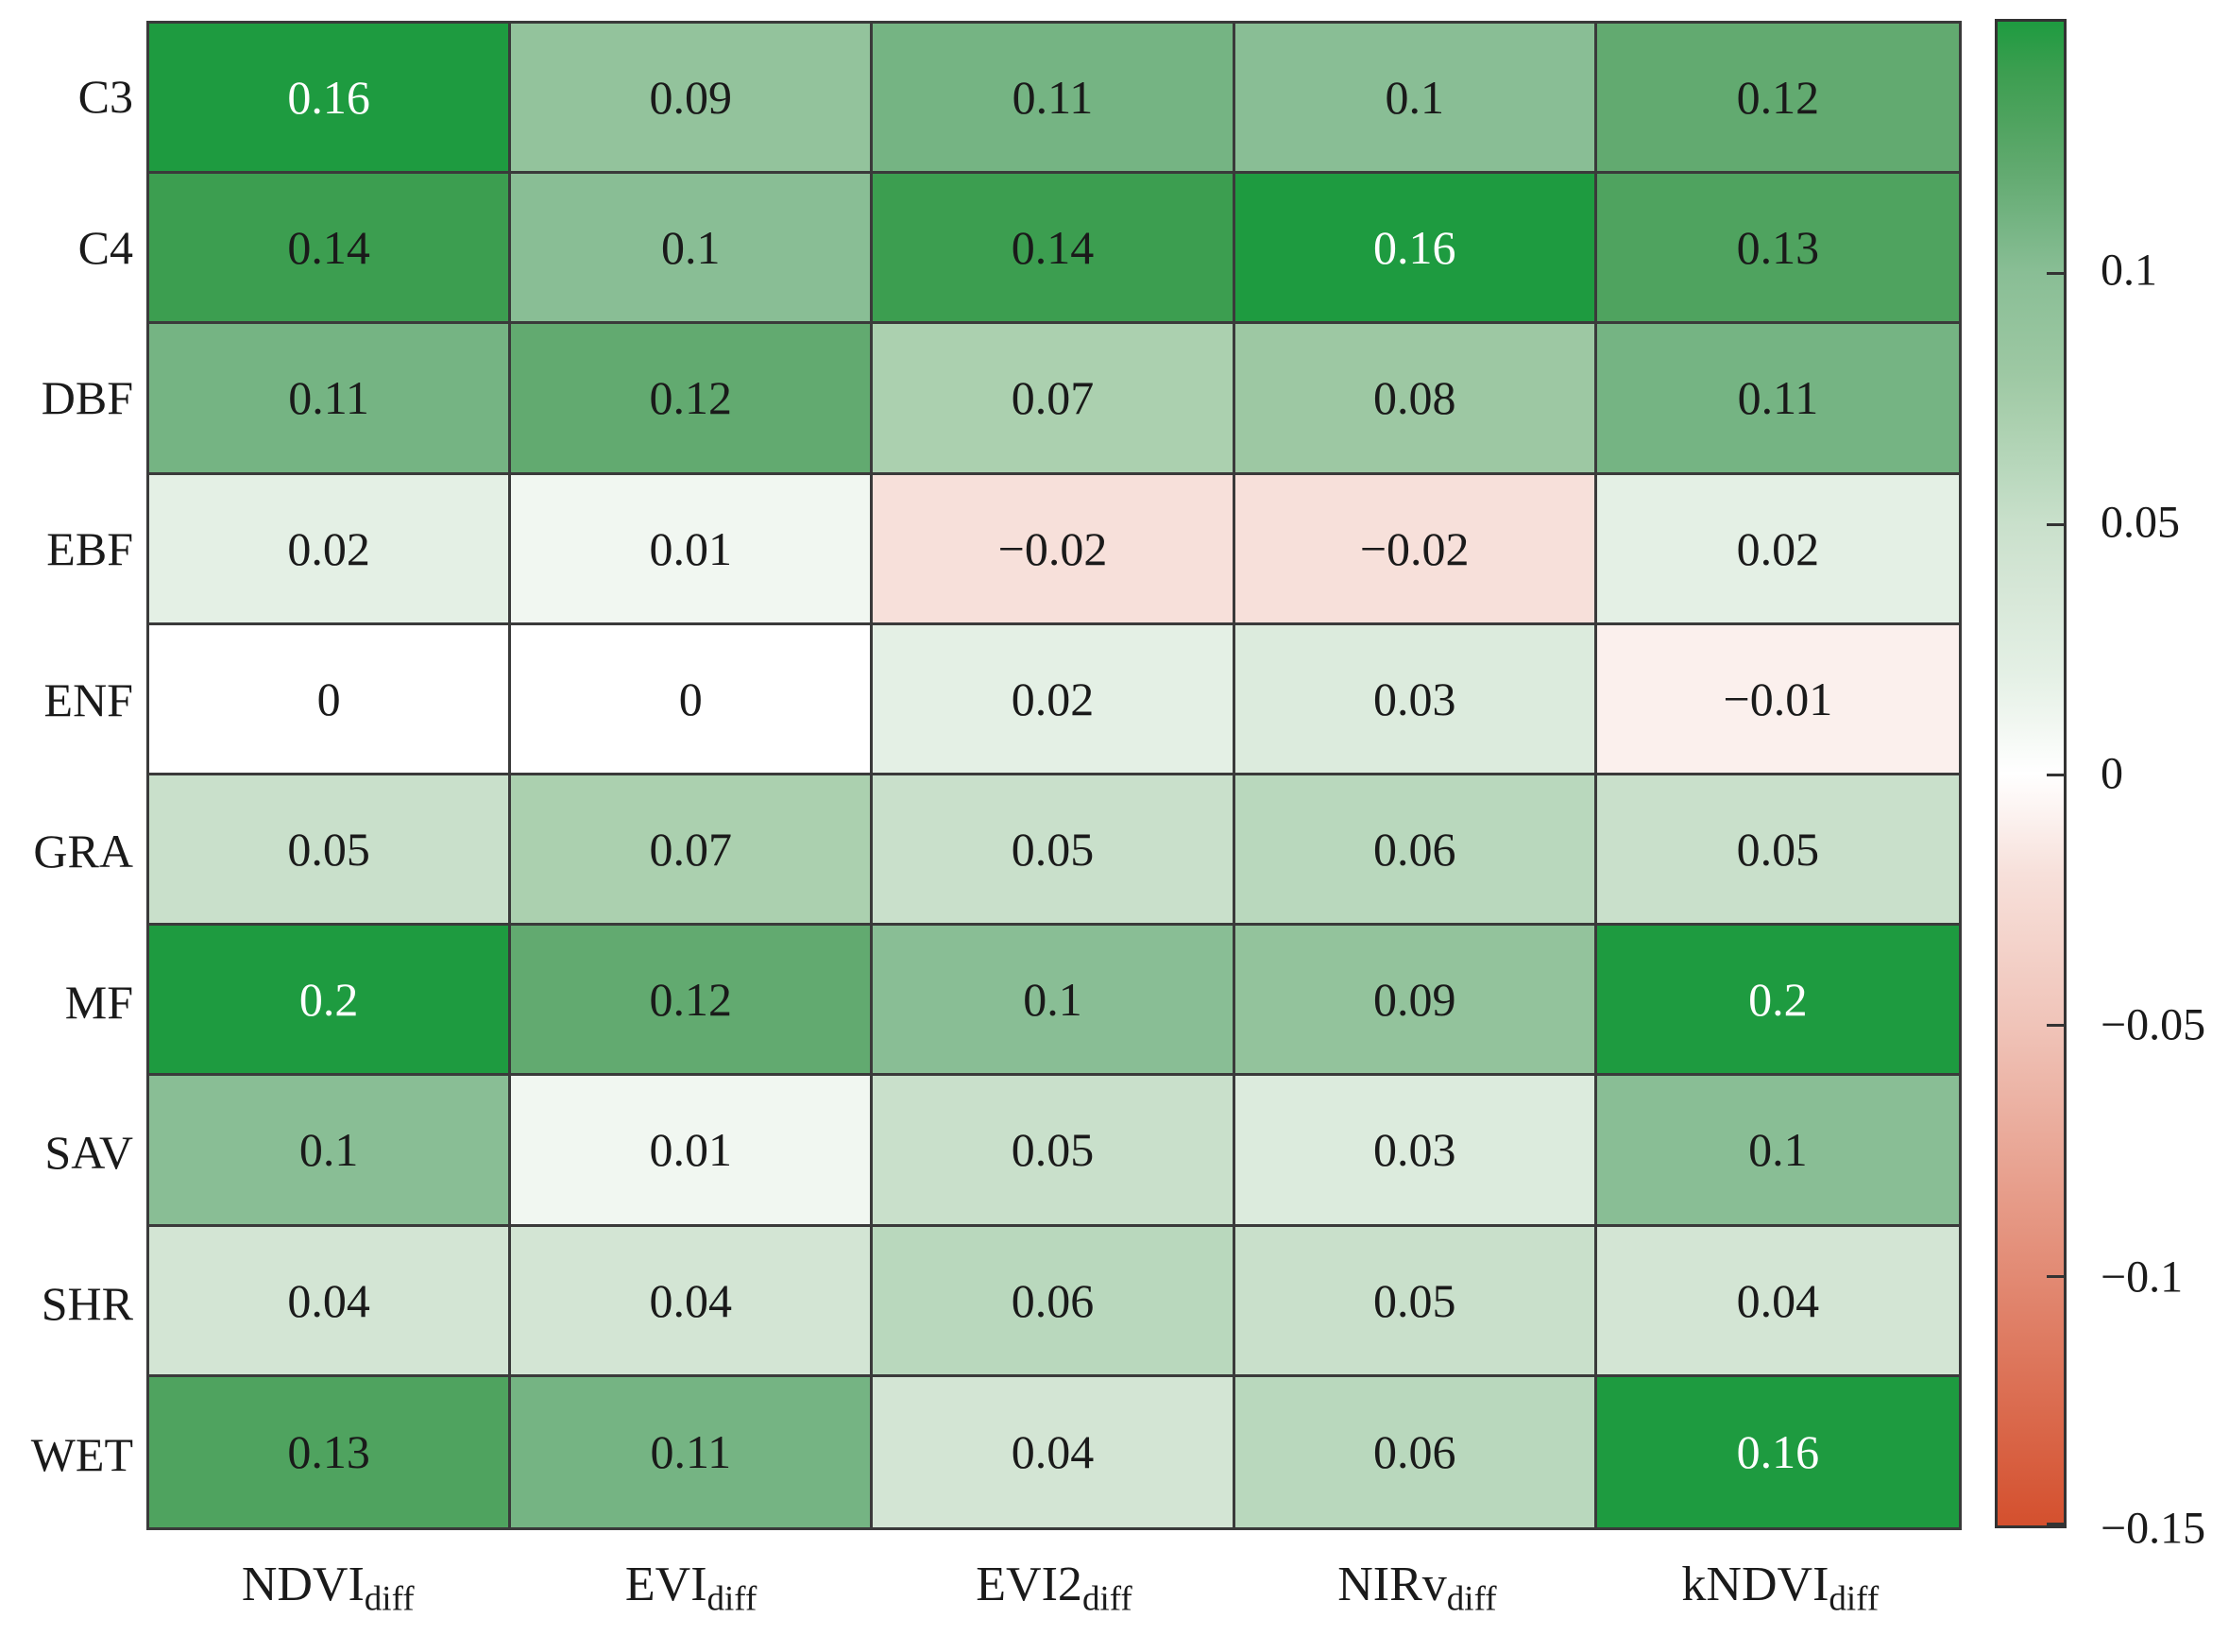  I want to click on cell-value: 0.13, so click(1778, 248).